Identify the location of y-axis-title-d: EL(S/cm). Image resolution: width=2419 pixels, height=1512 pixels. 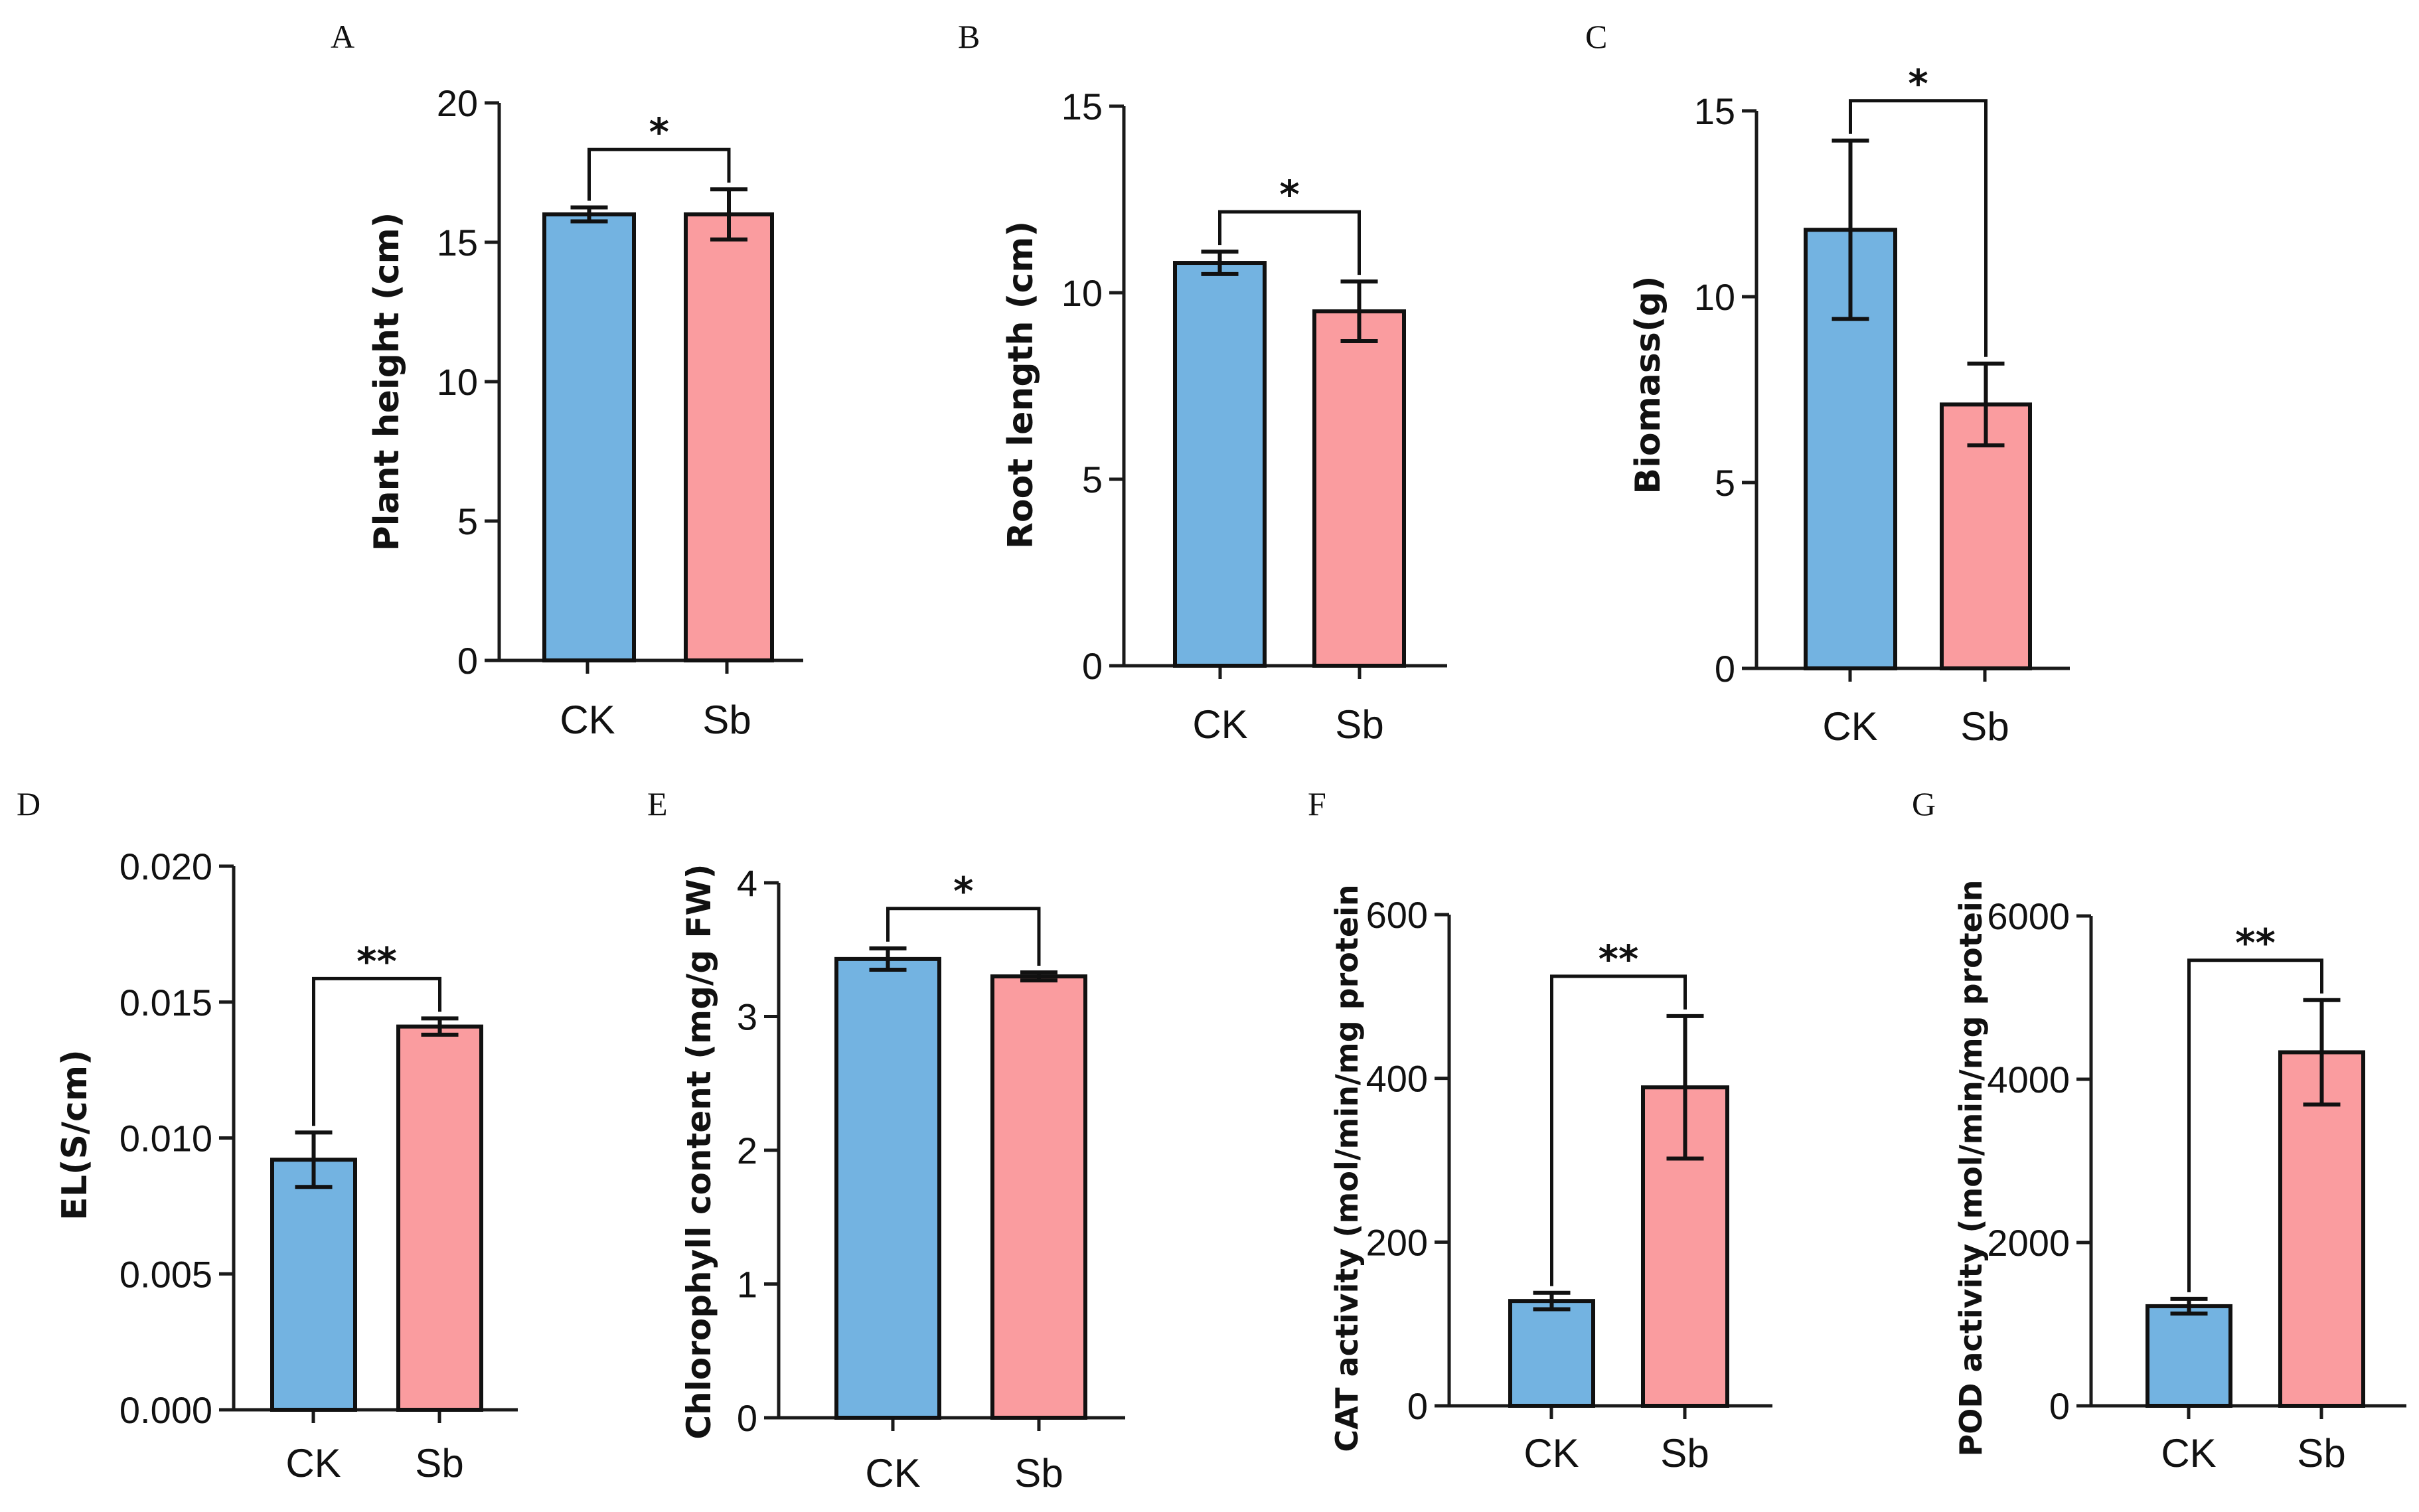
(75, 1135).